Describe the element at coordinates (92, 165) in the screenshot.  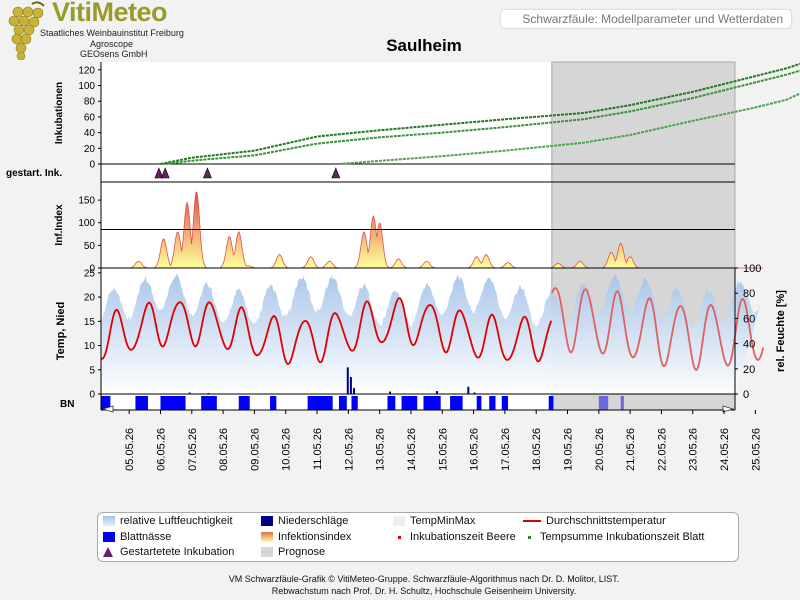
I see `ink-ytick-label: 0` at that location.